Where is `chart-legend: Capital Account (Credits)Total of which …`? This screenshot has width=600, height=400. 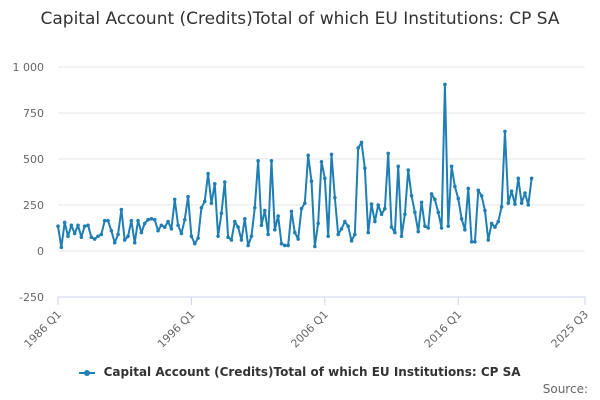
chart-legend: Capital Account (Credits)Total of which … is located at coordinates (300, 372).